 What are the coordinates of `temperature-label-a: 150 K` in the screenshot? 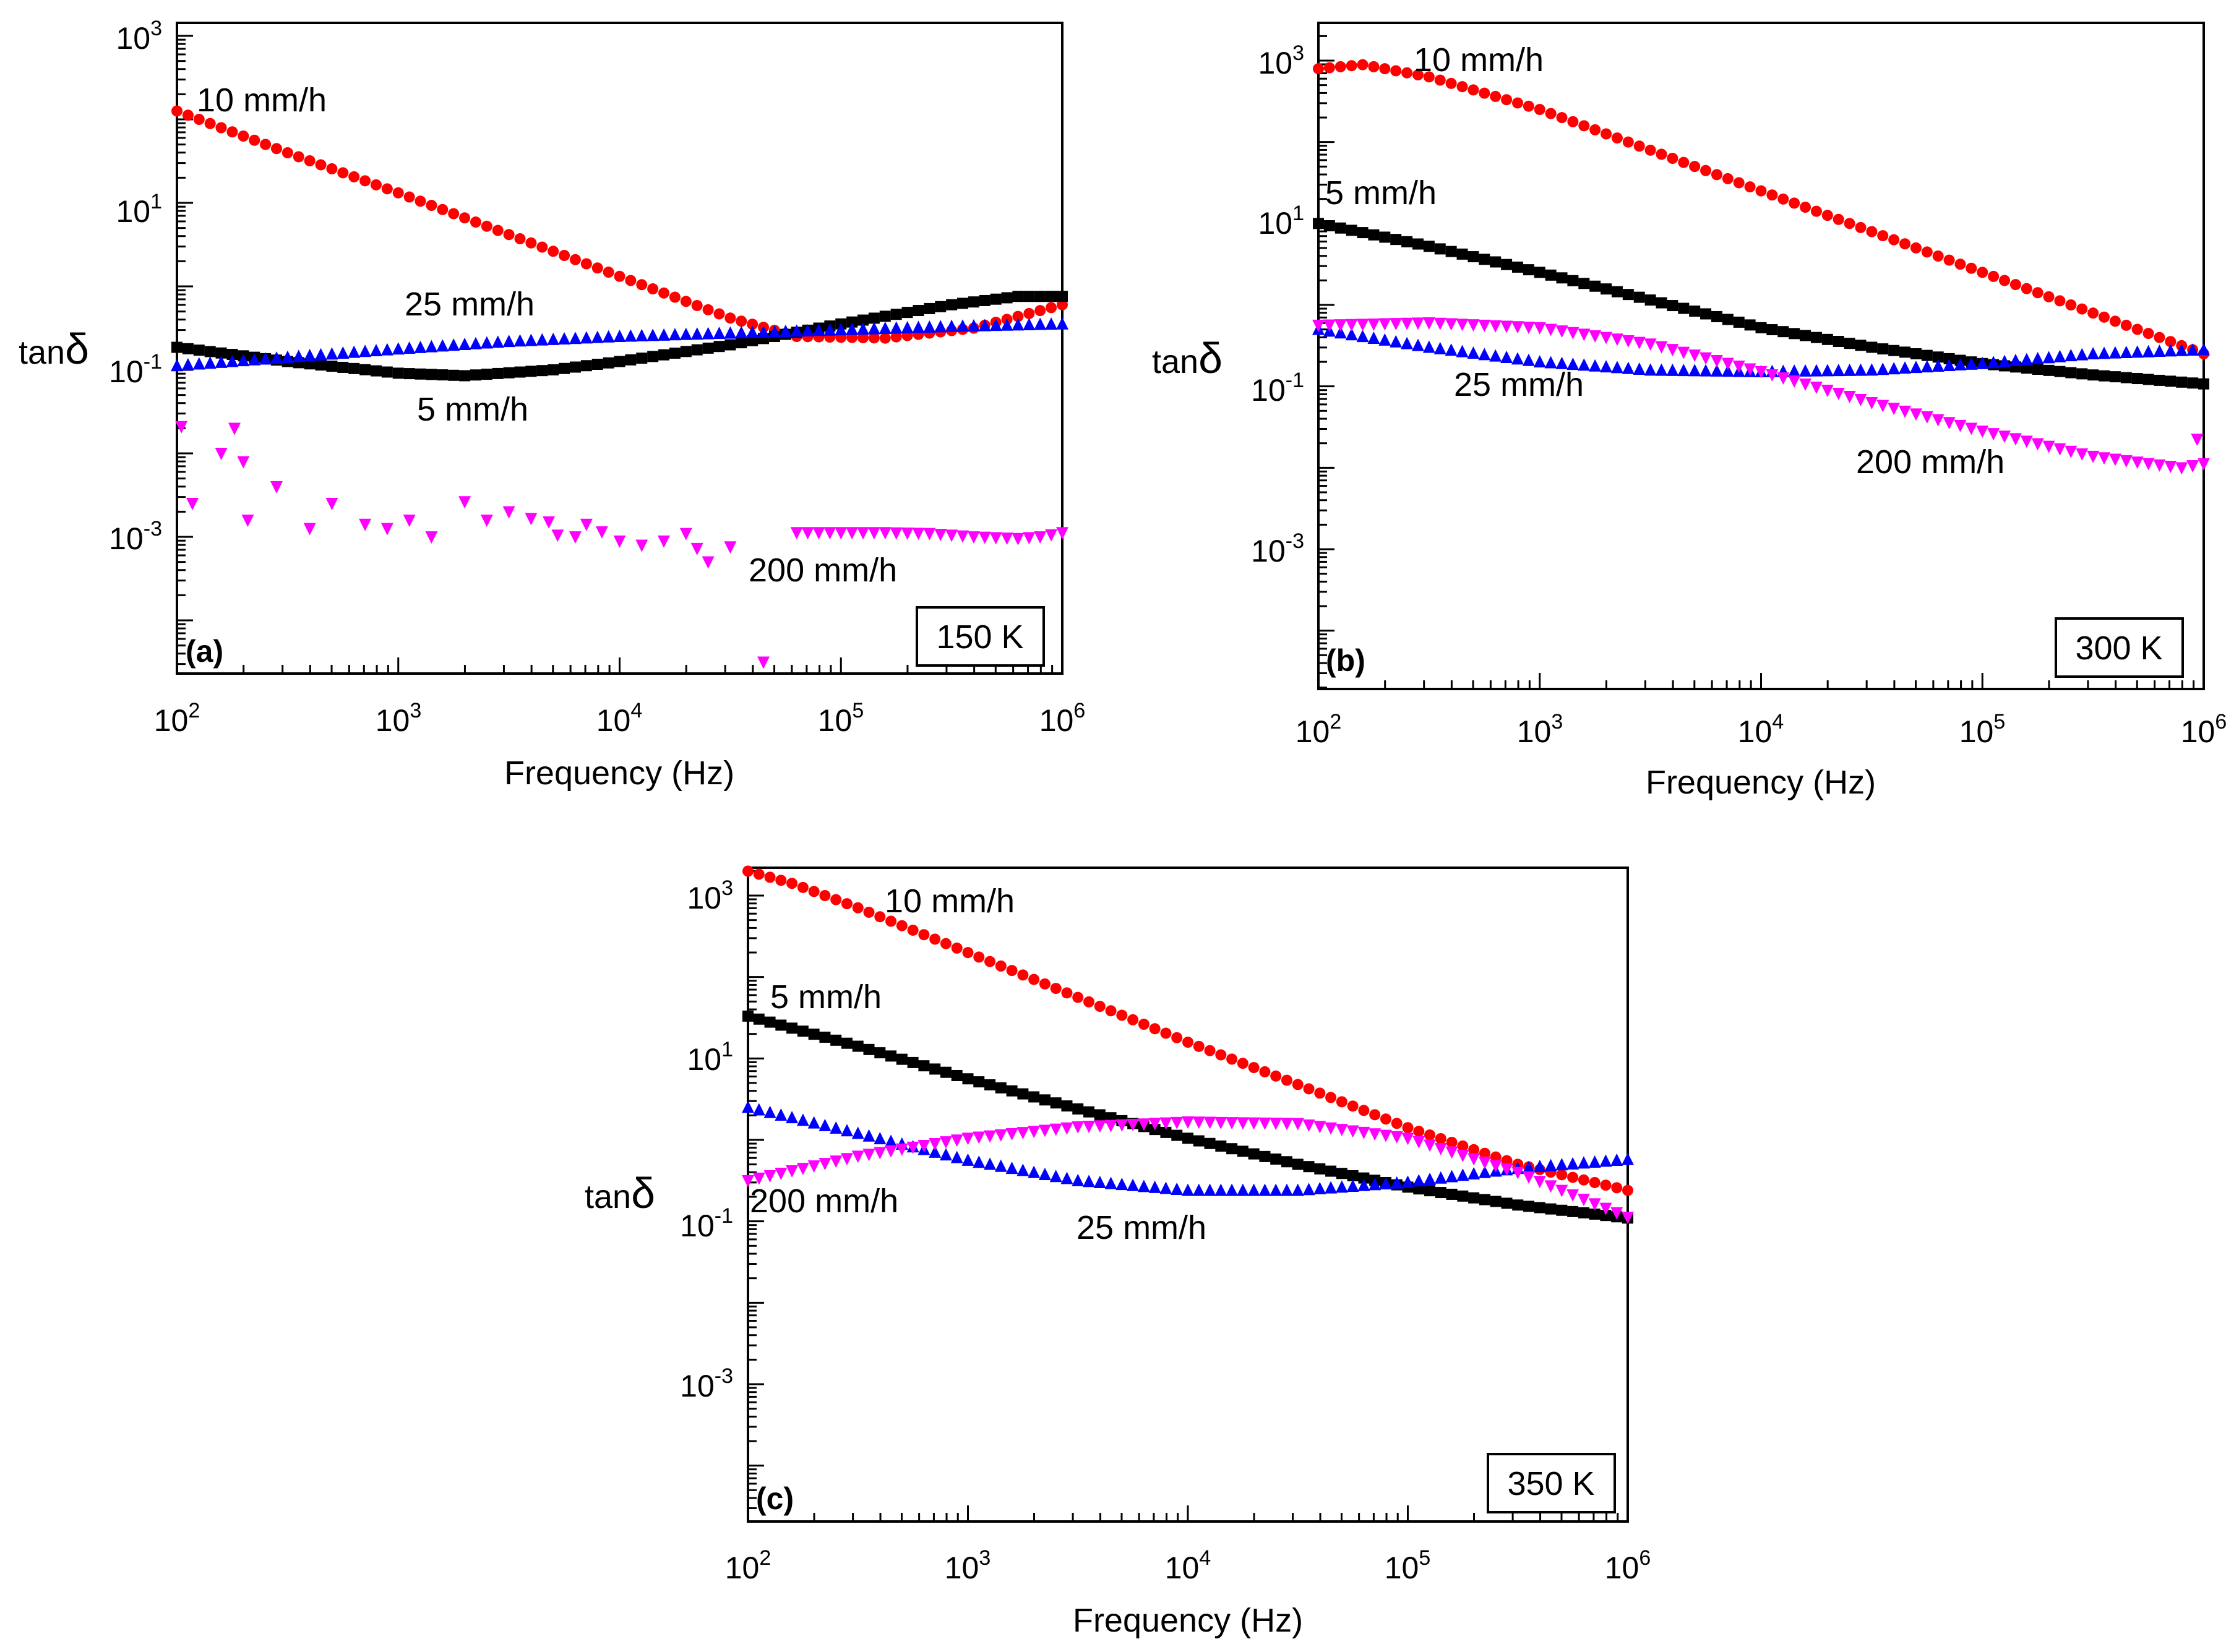 It's located at (979, 637).